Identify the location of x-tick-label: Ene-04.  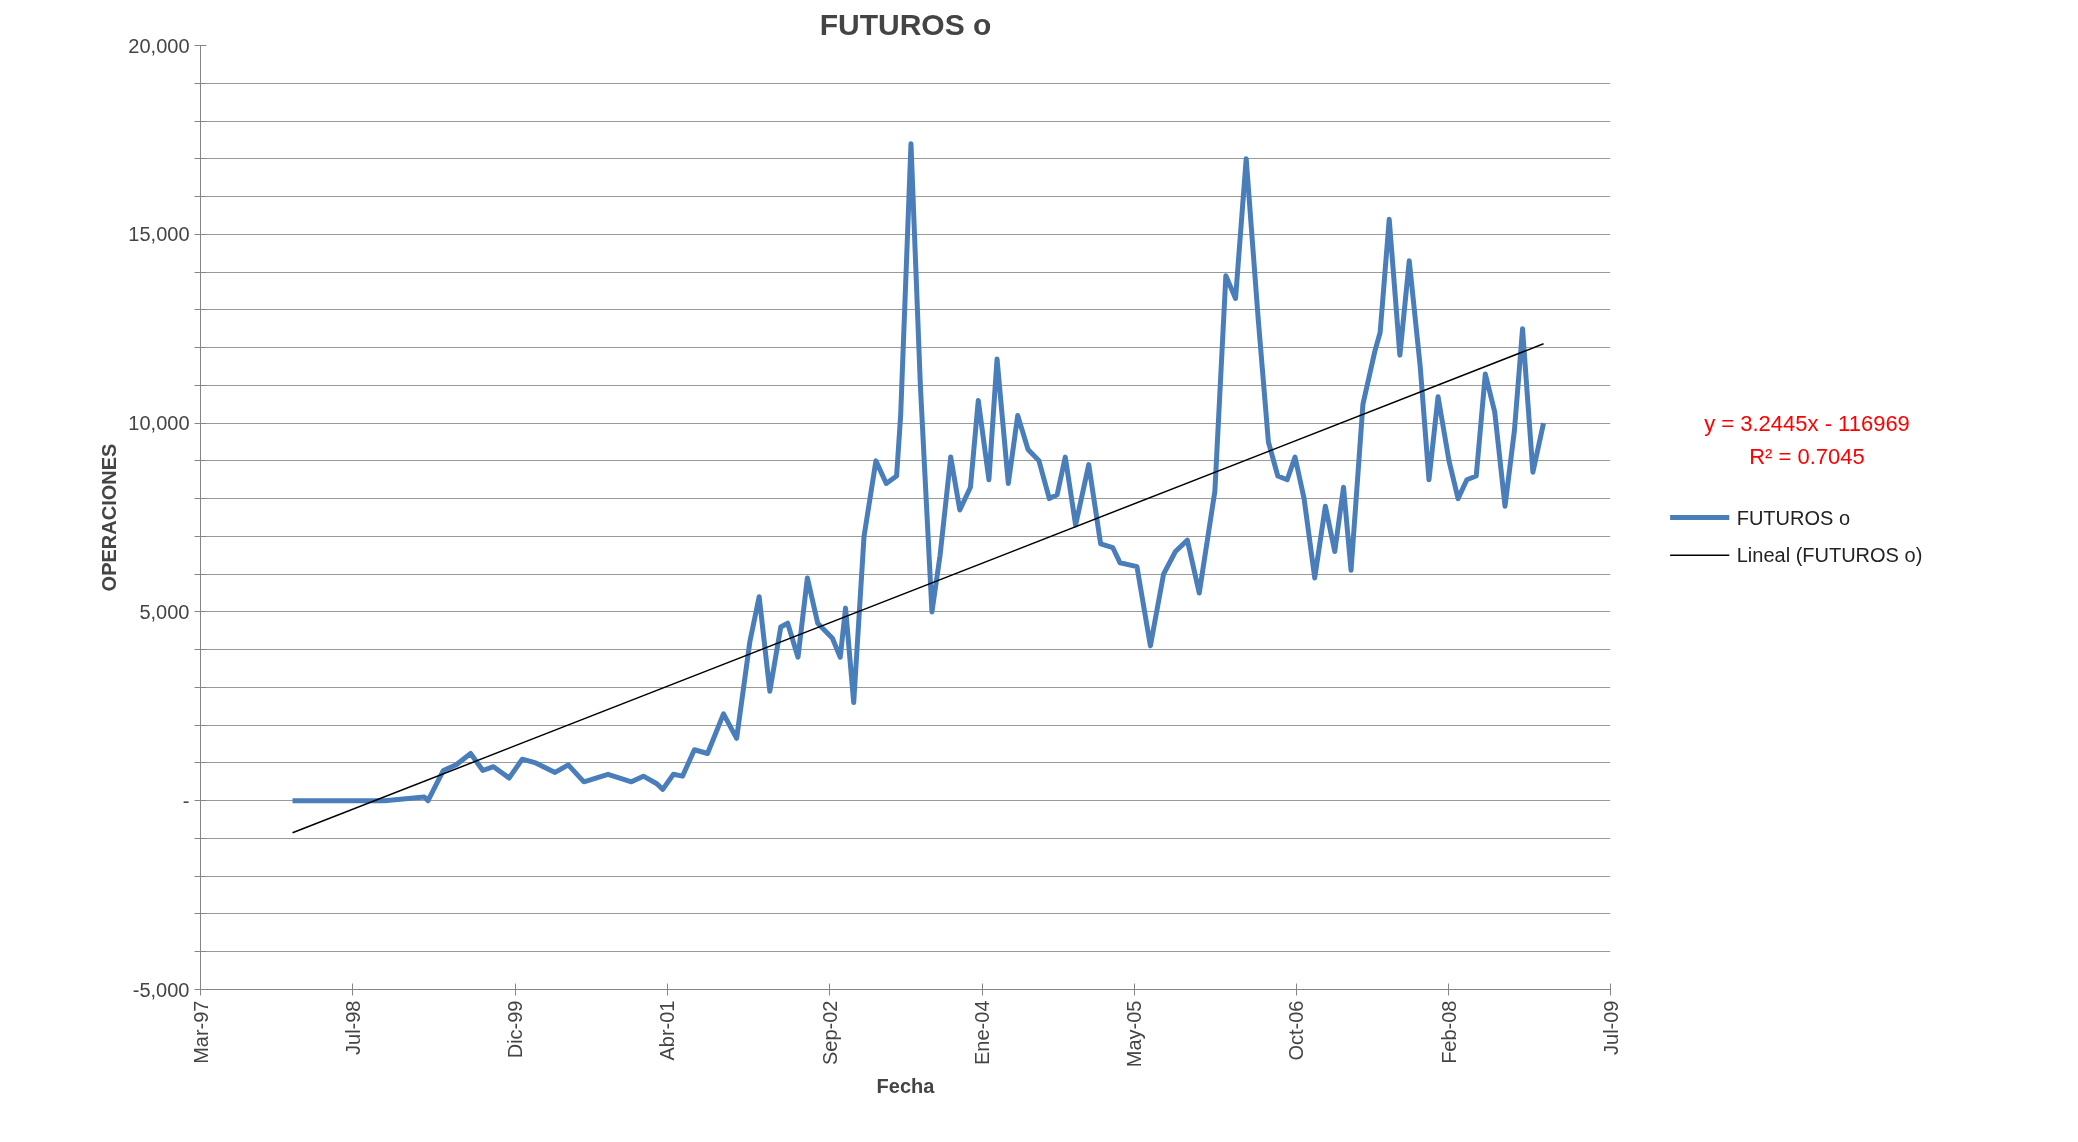
(982, 1032).